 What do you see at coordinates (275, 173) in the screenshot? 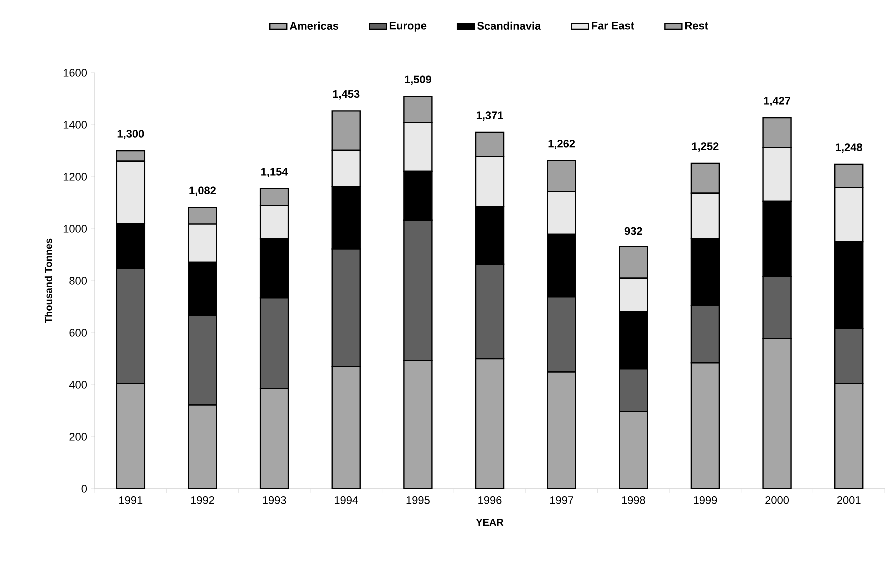
I see `total-label: 1,154` at bounding box center [275, 173].